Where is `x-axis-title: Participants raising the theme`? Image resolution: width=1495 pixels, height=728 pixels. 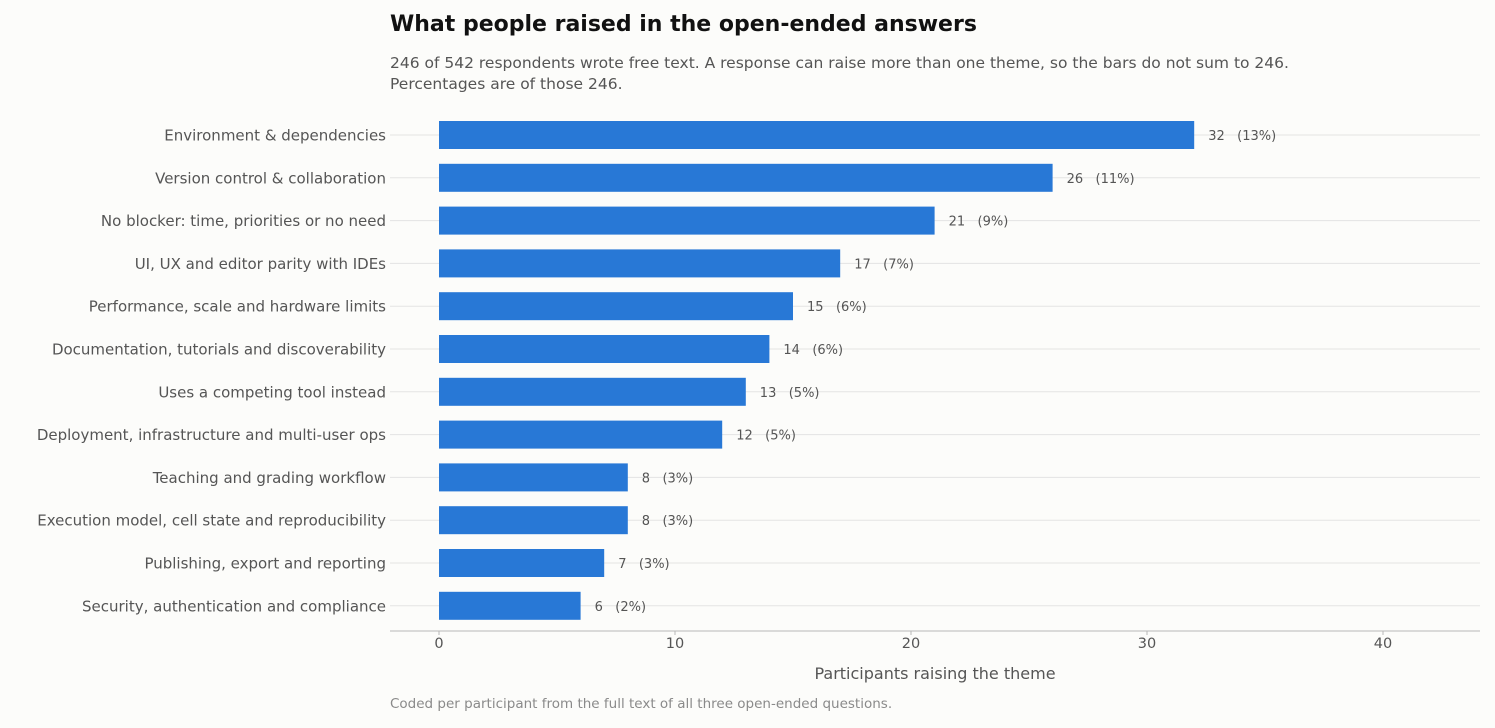
x-axis-title: Participants raising the theme is located at coordinates (934, 673).